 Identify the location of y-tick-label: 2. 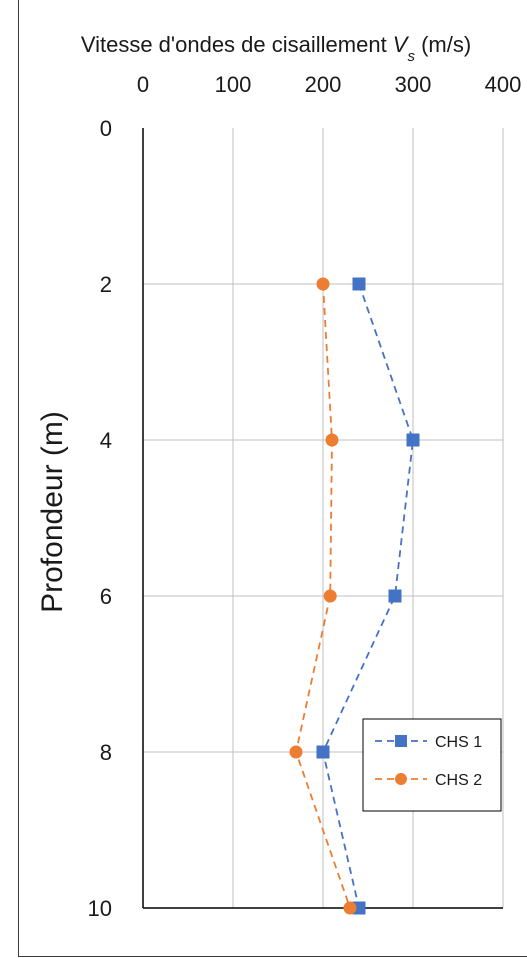
(106, 284).